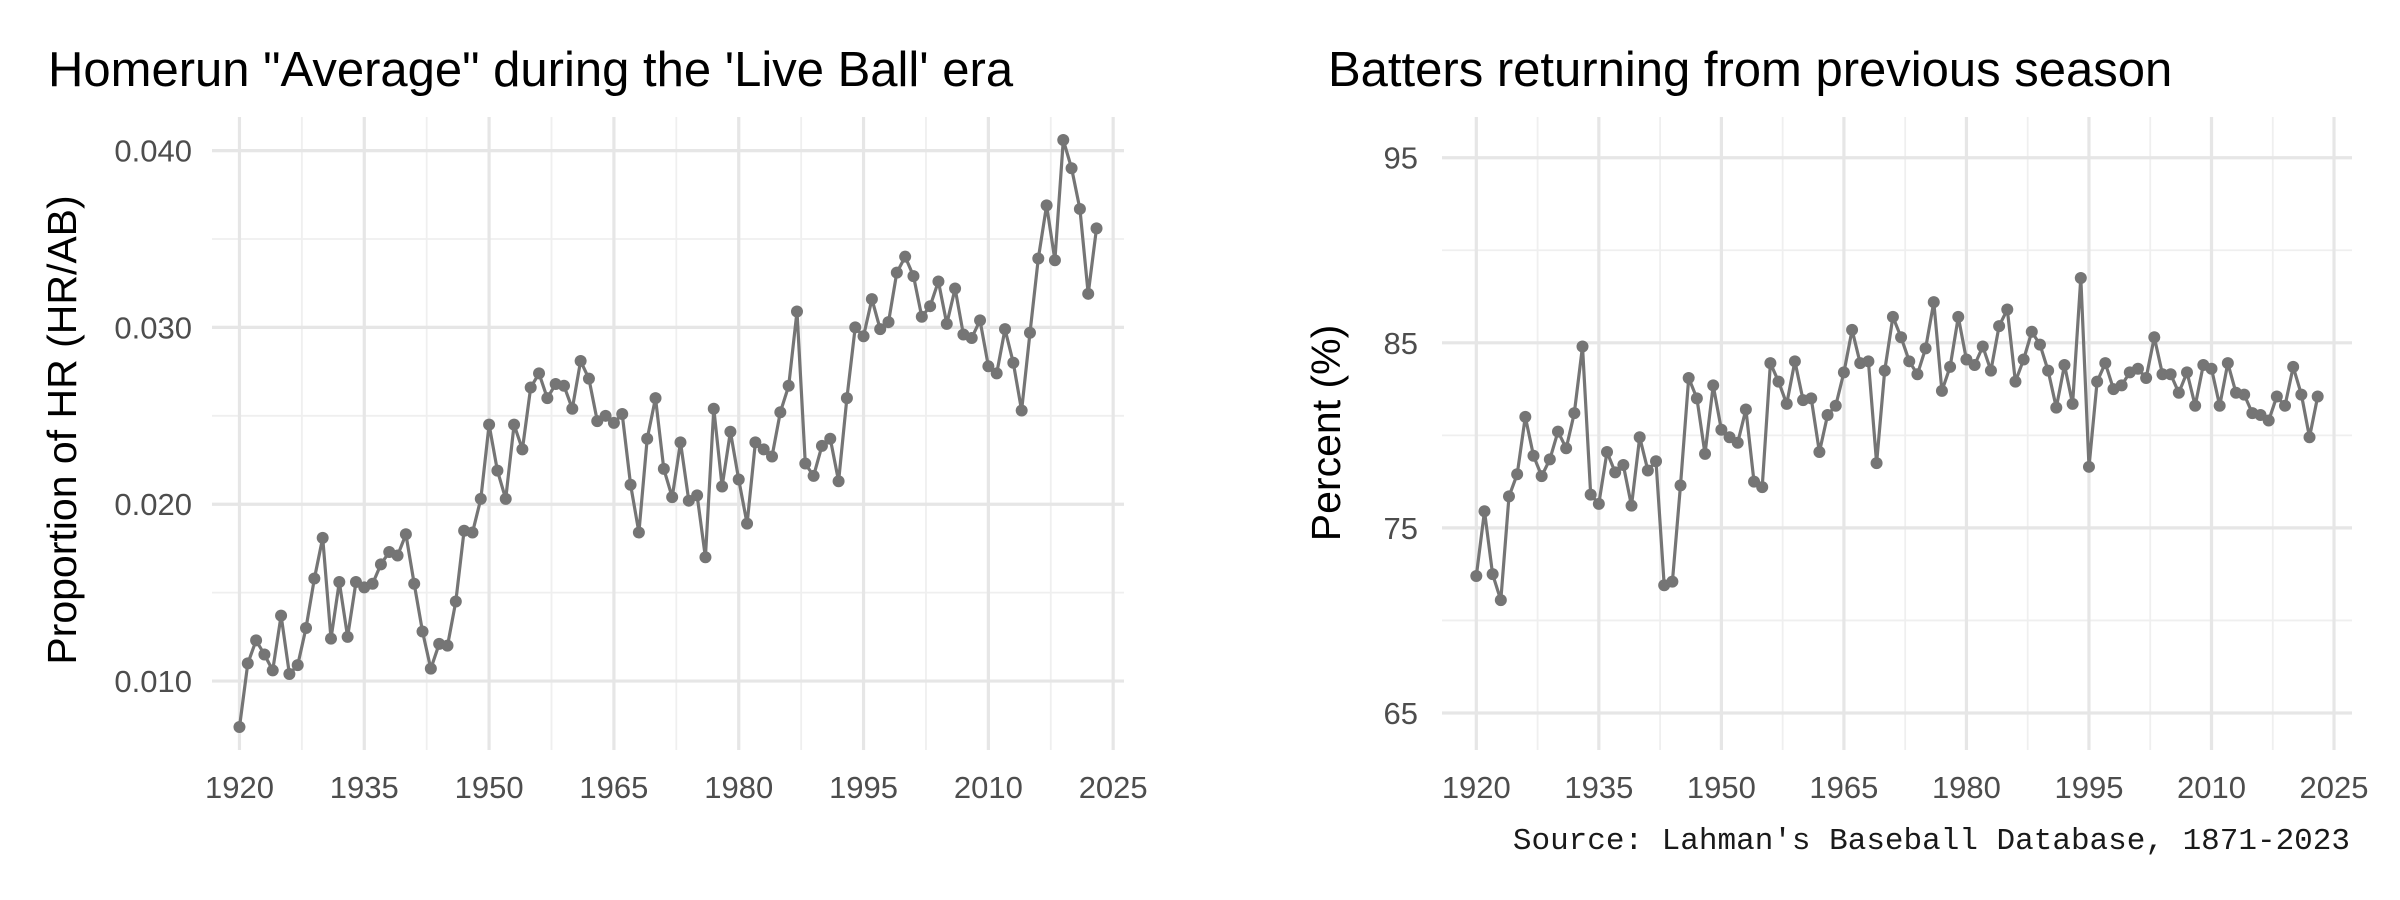  What do you see at coordinates (1326, 433) in the screenshot?
I see `y-axis-title: Percent (%)` at bounding box center [1326, 433].